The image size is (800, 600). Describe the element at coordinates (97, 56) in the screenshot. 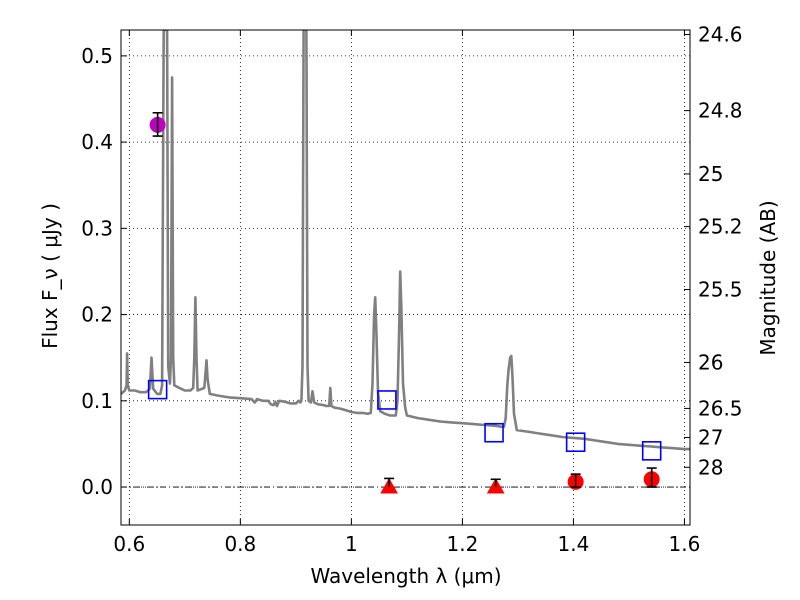

I see `y-tick-label: 0.5` at that location.